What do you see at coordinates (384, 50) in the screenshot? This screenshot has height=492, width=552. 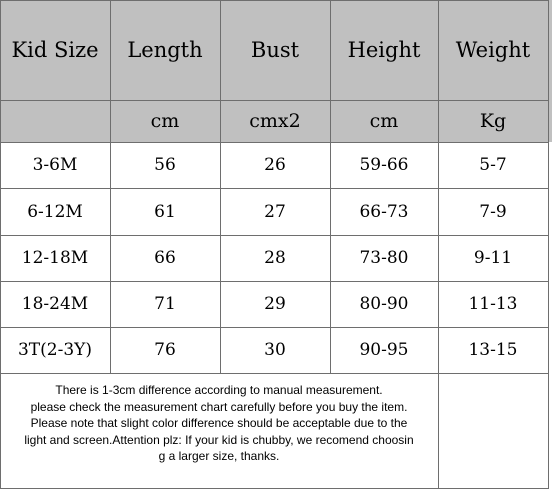 I see `header-height: Height` at bounding box center [384, 50].